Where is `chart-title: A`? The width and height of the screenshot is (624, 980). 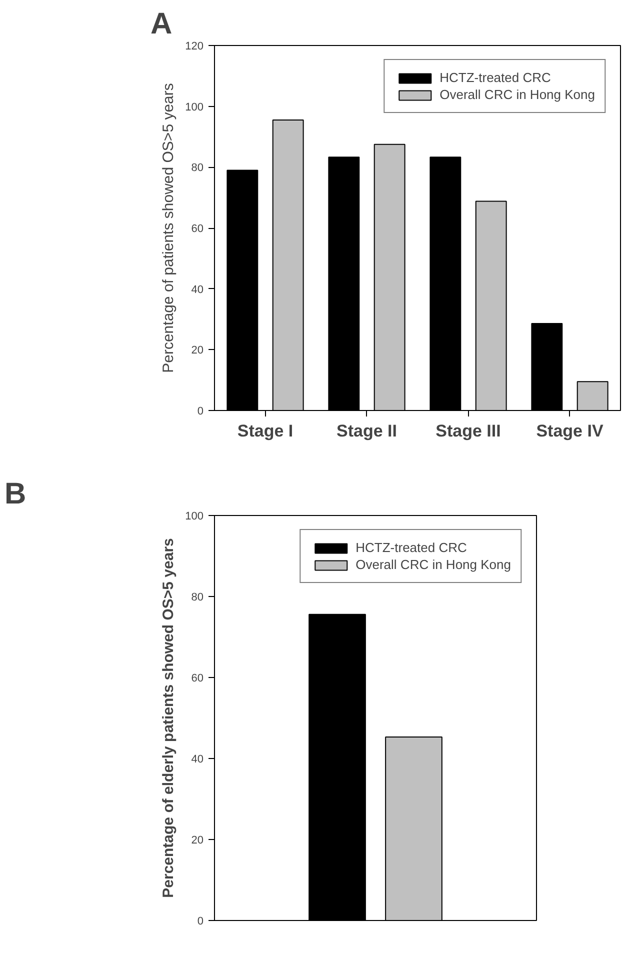
chart-title: A is located at coordinates (161, 24).